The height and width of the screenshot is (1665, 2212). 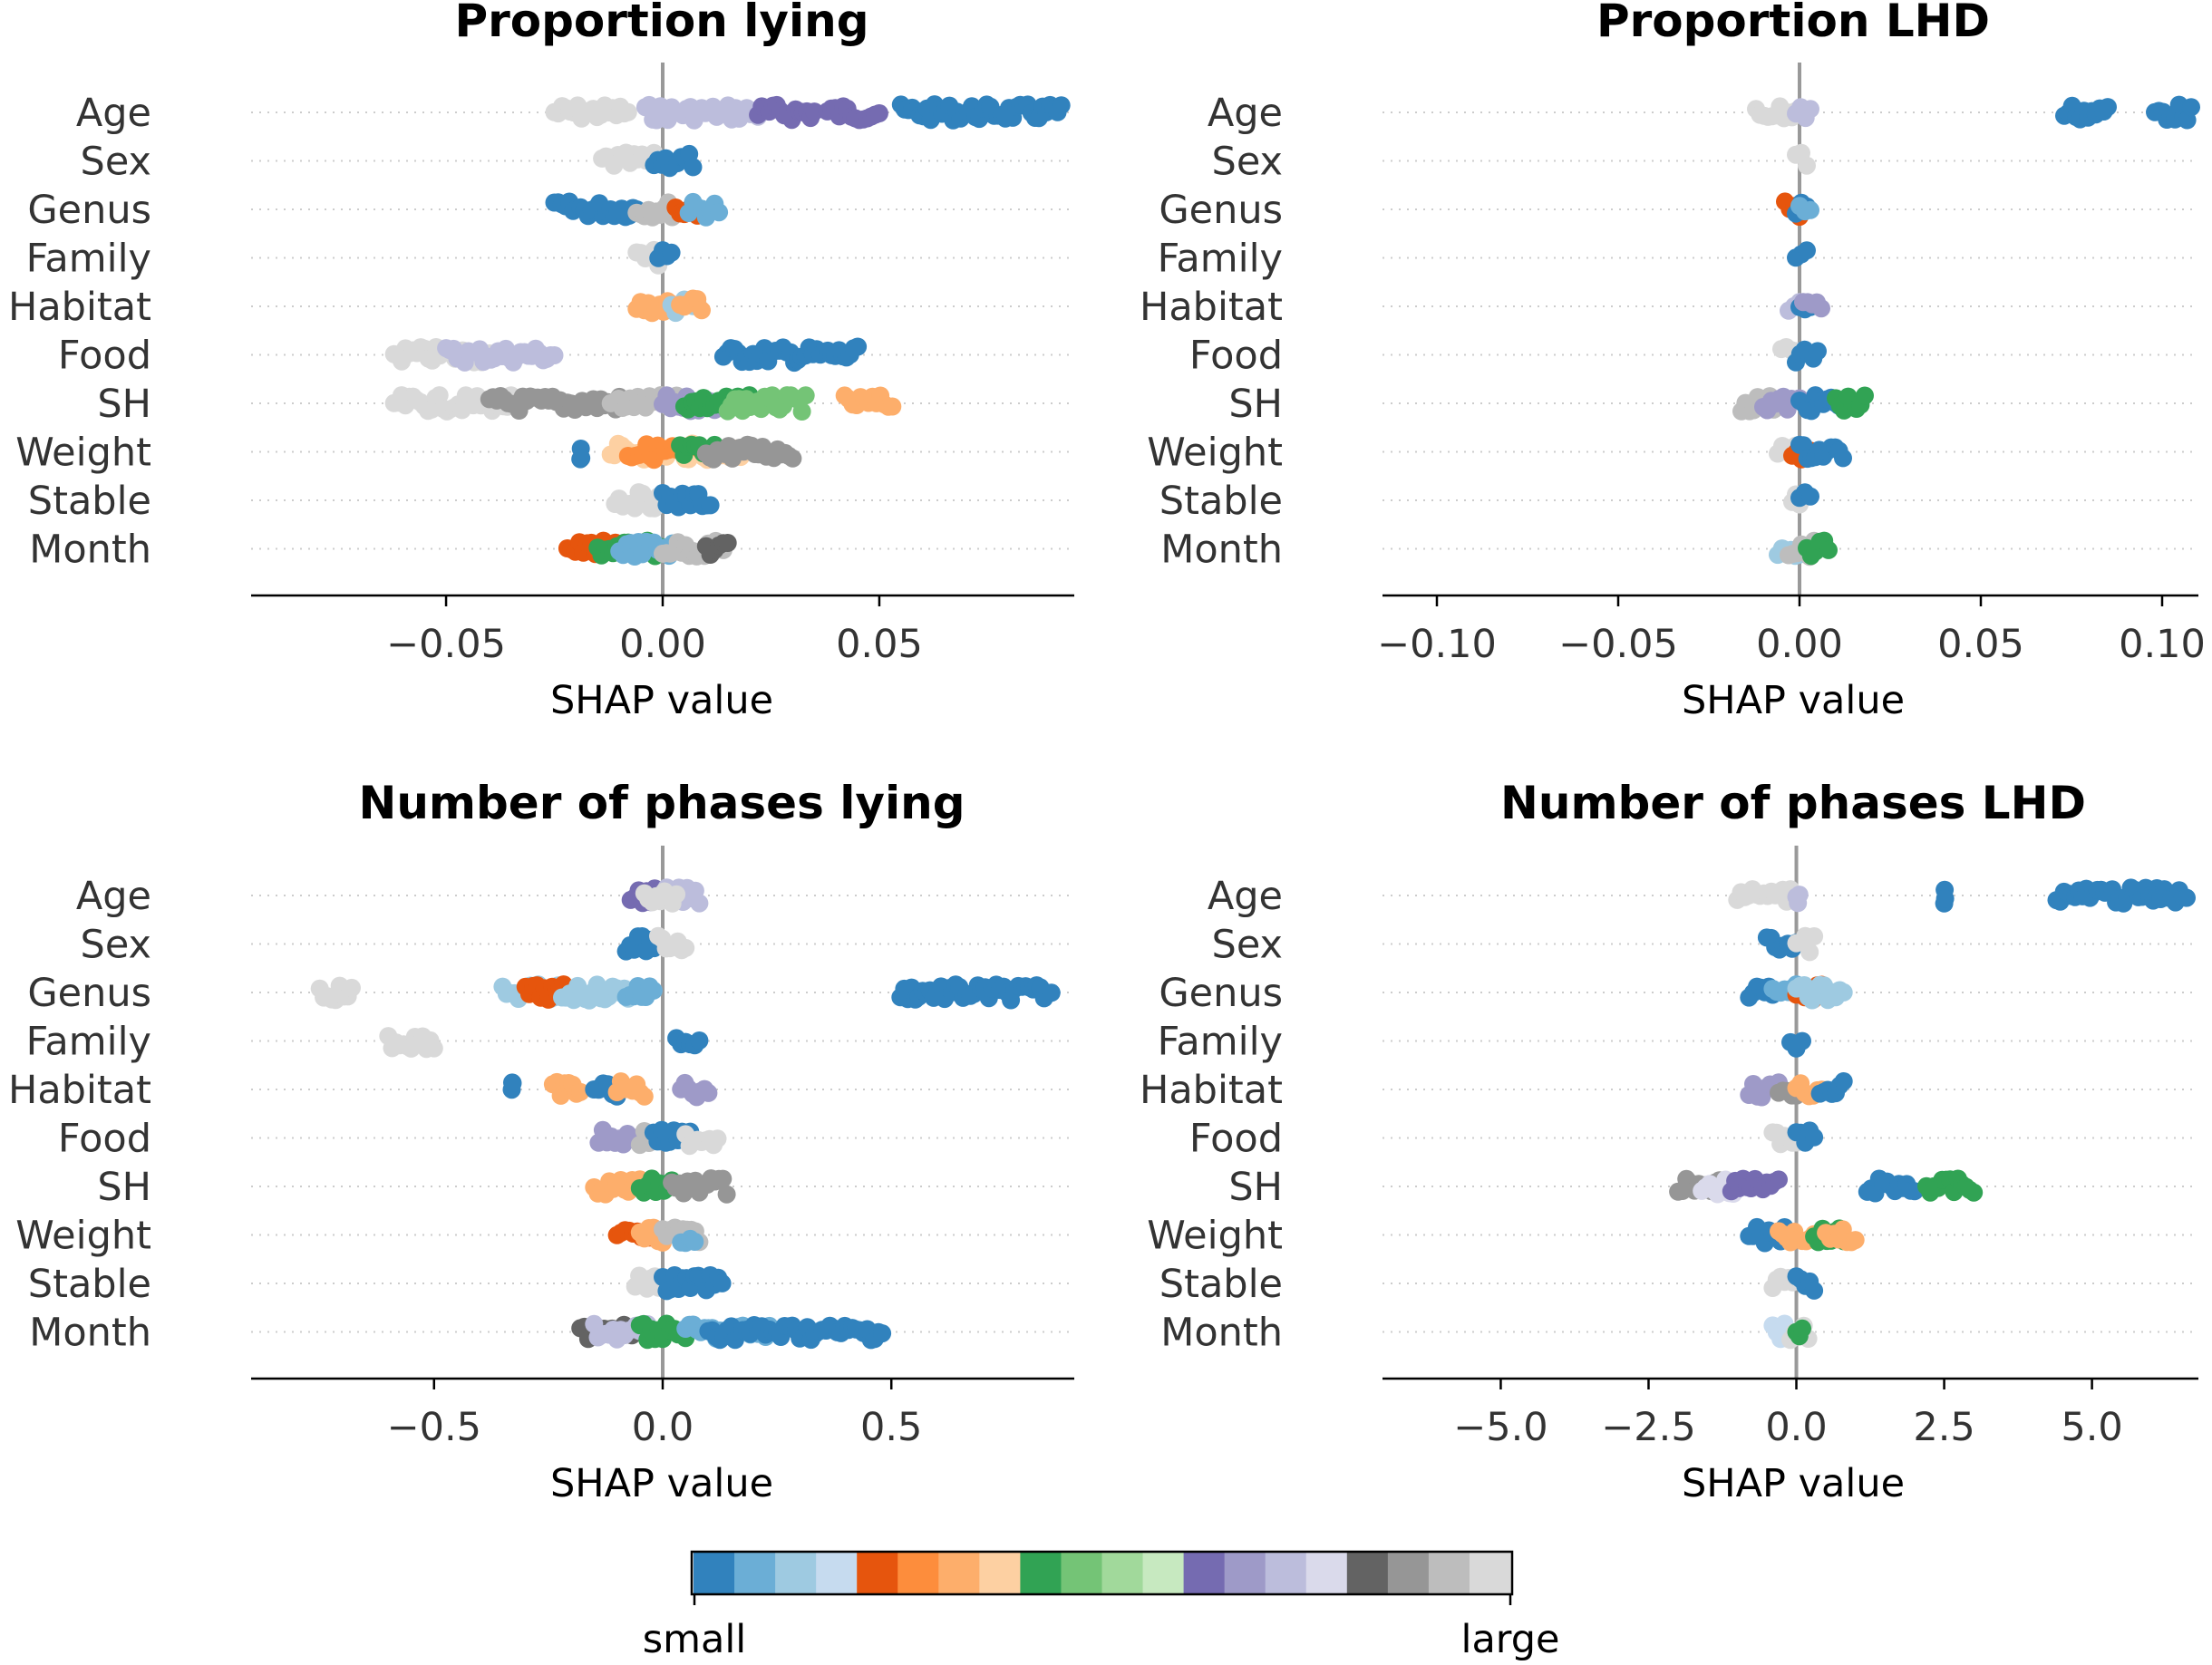 I want to click on x-tick-label: 0.10, so click(x=2162, y=644).